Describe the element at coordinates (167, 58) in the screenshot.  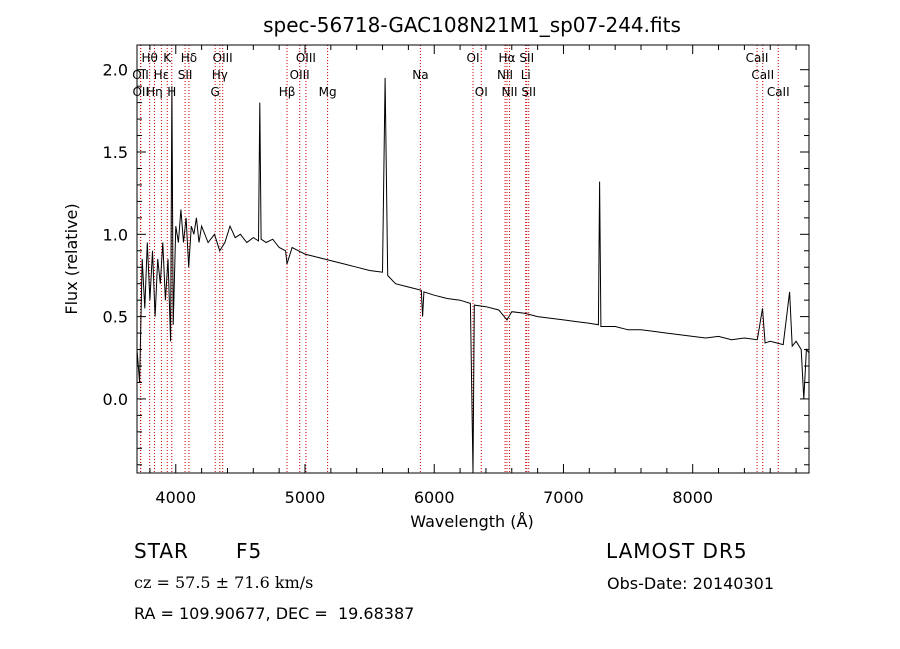
I see `marker-label: K` at that location.